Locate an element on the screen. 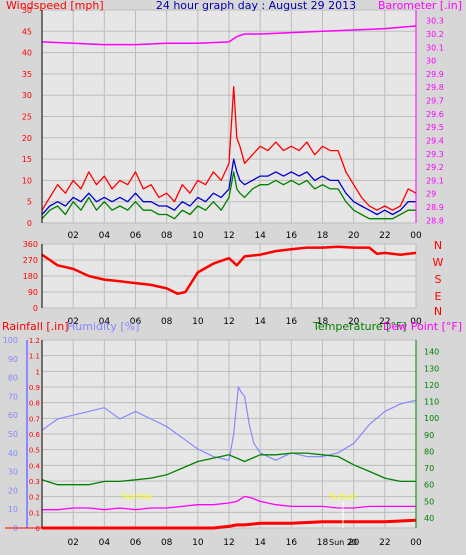  humidity-ticks: 0102030405060708090100 is located at coordinates (10, 434).